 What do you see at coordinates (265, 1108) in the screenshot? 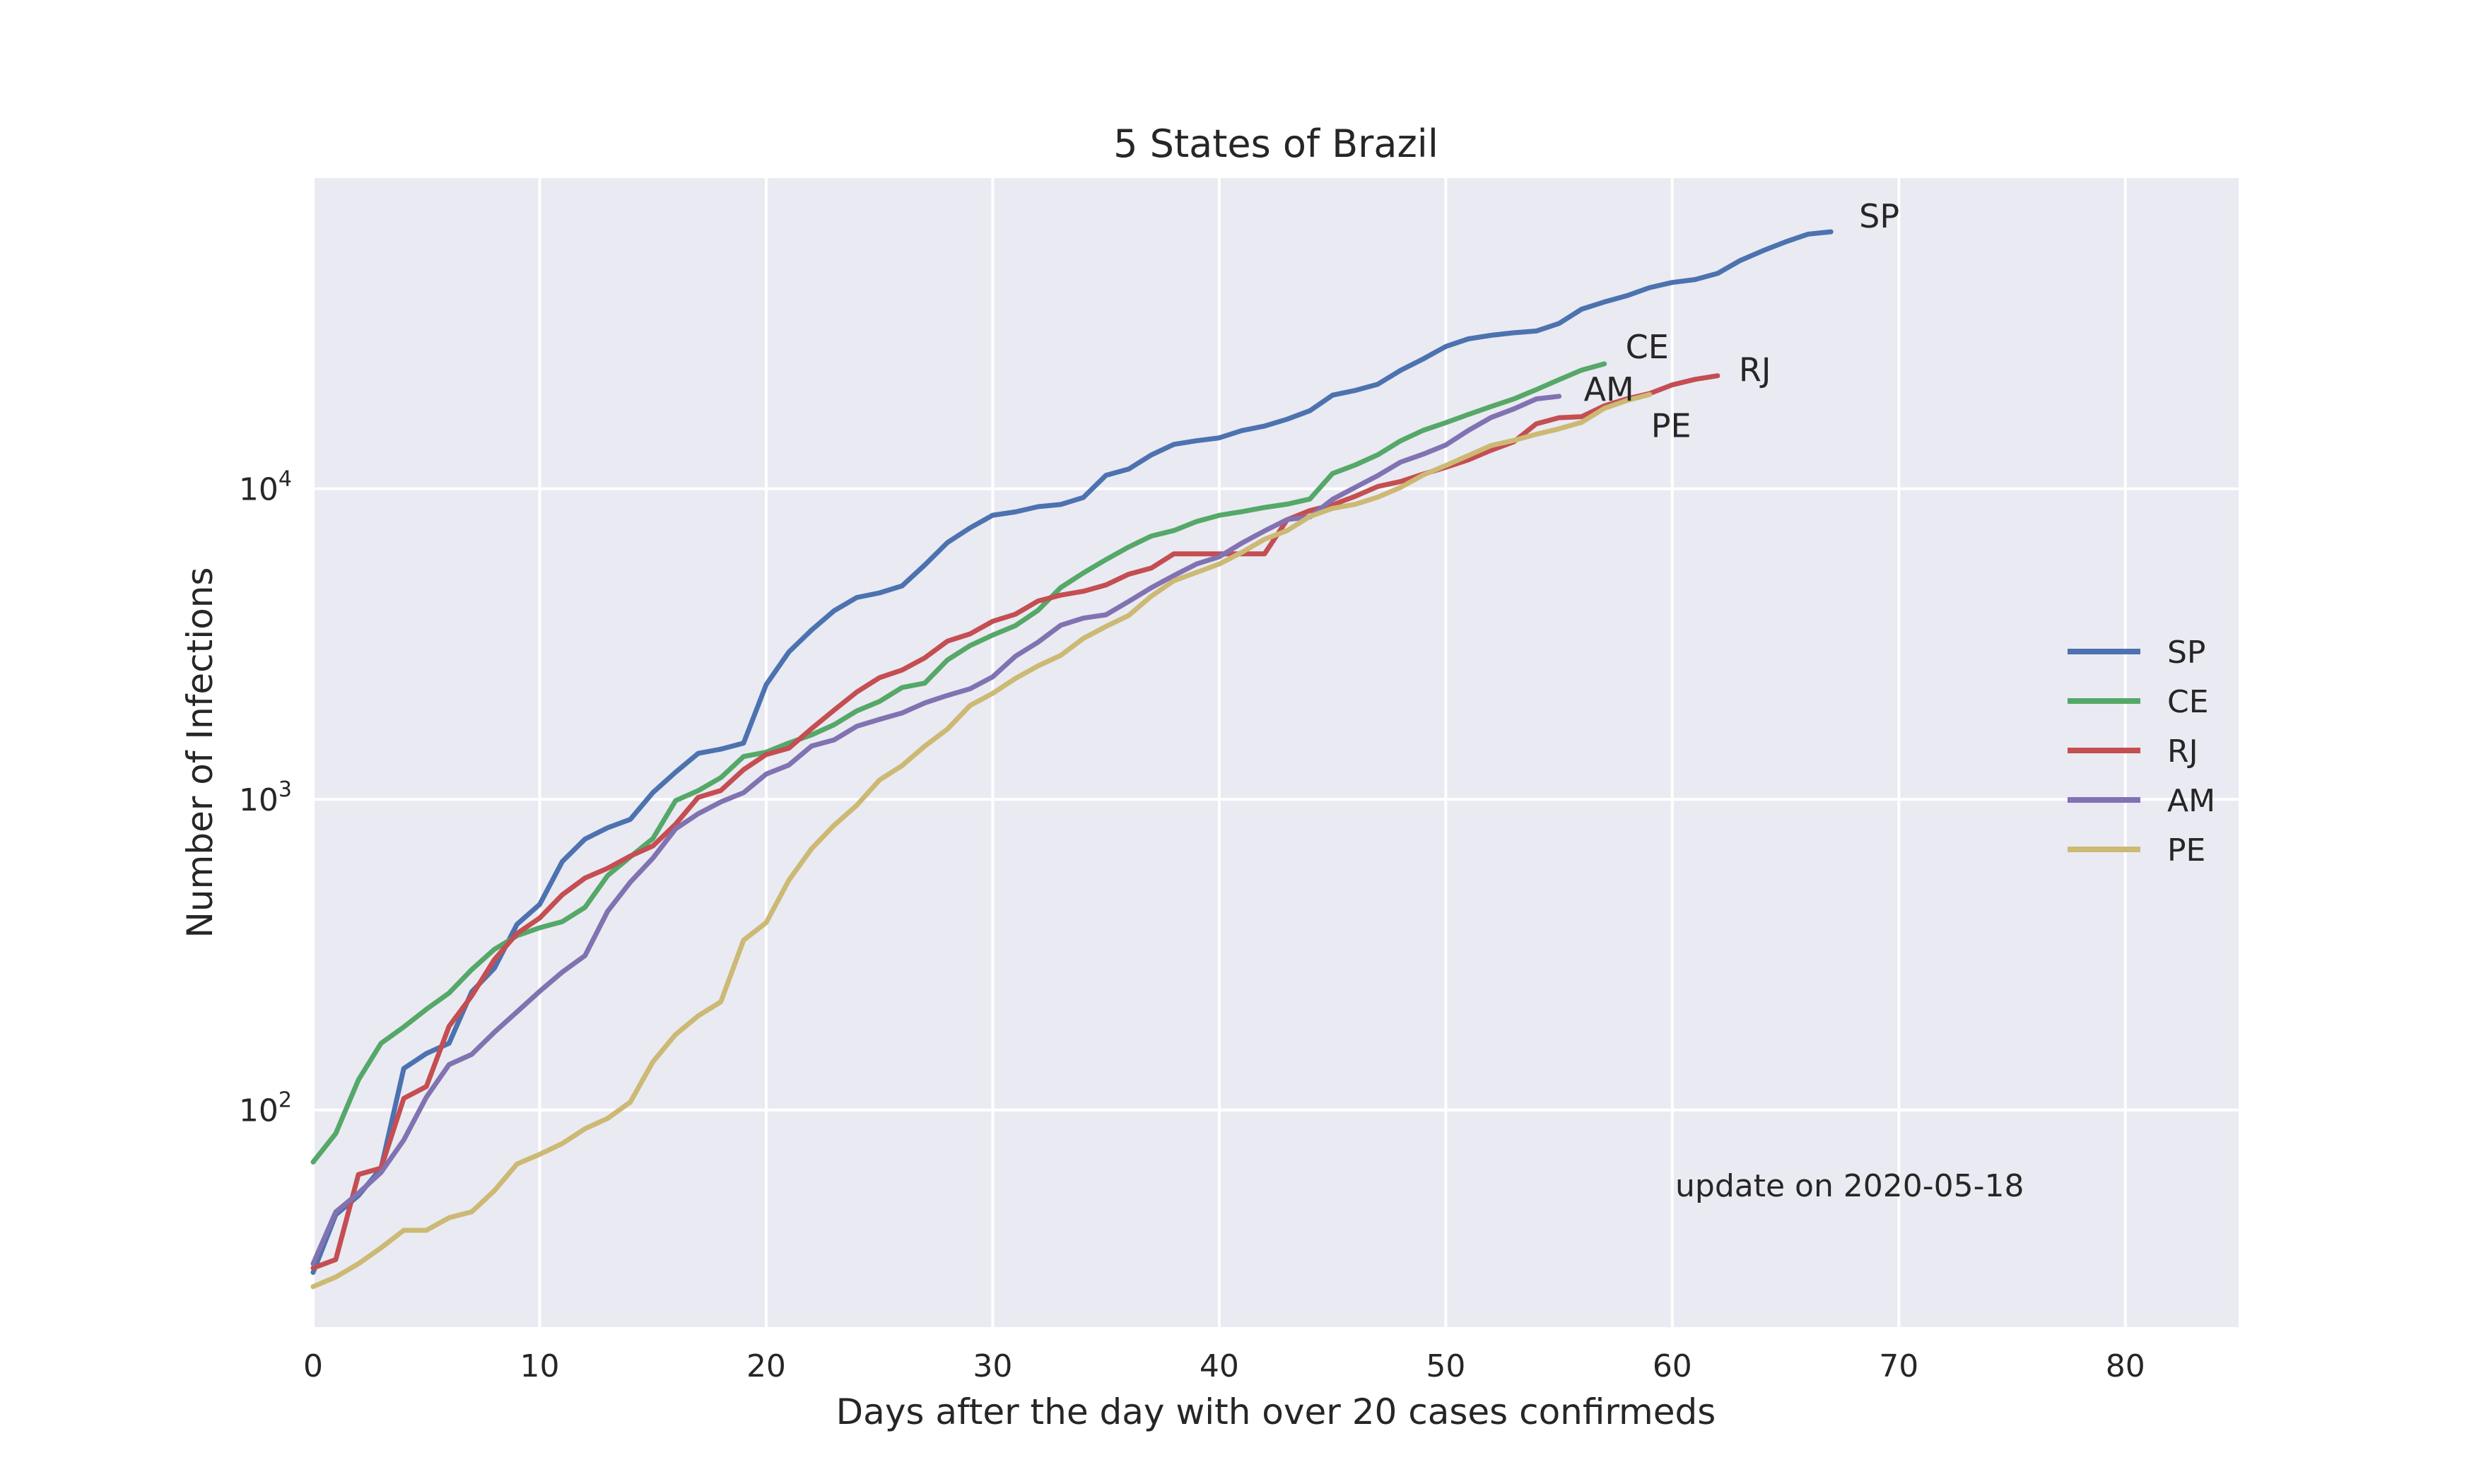
I see `y-tick-label: 10²` at bounding box center [265, 1108].